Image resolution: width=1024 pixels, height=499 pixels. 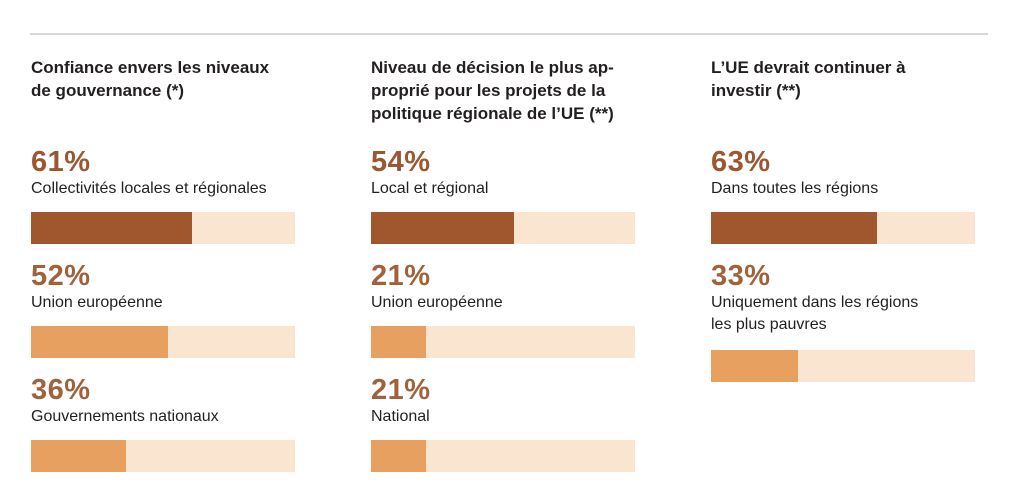 What do you see at coordinates (61, 390) in the screenshot?
I see `percentage-value: 36%` at bounding box center [61, 390].